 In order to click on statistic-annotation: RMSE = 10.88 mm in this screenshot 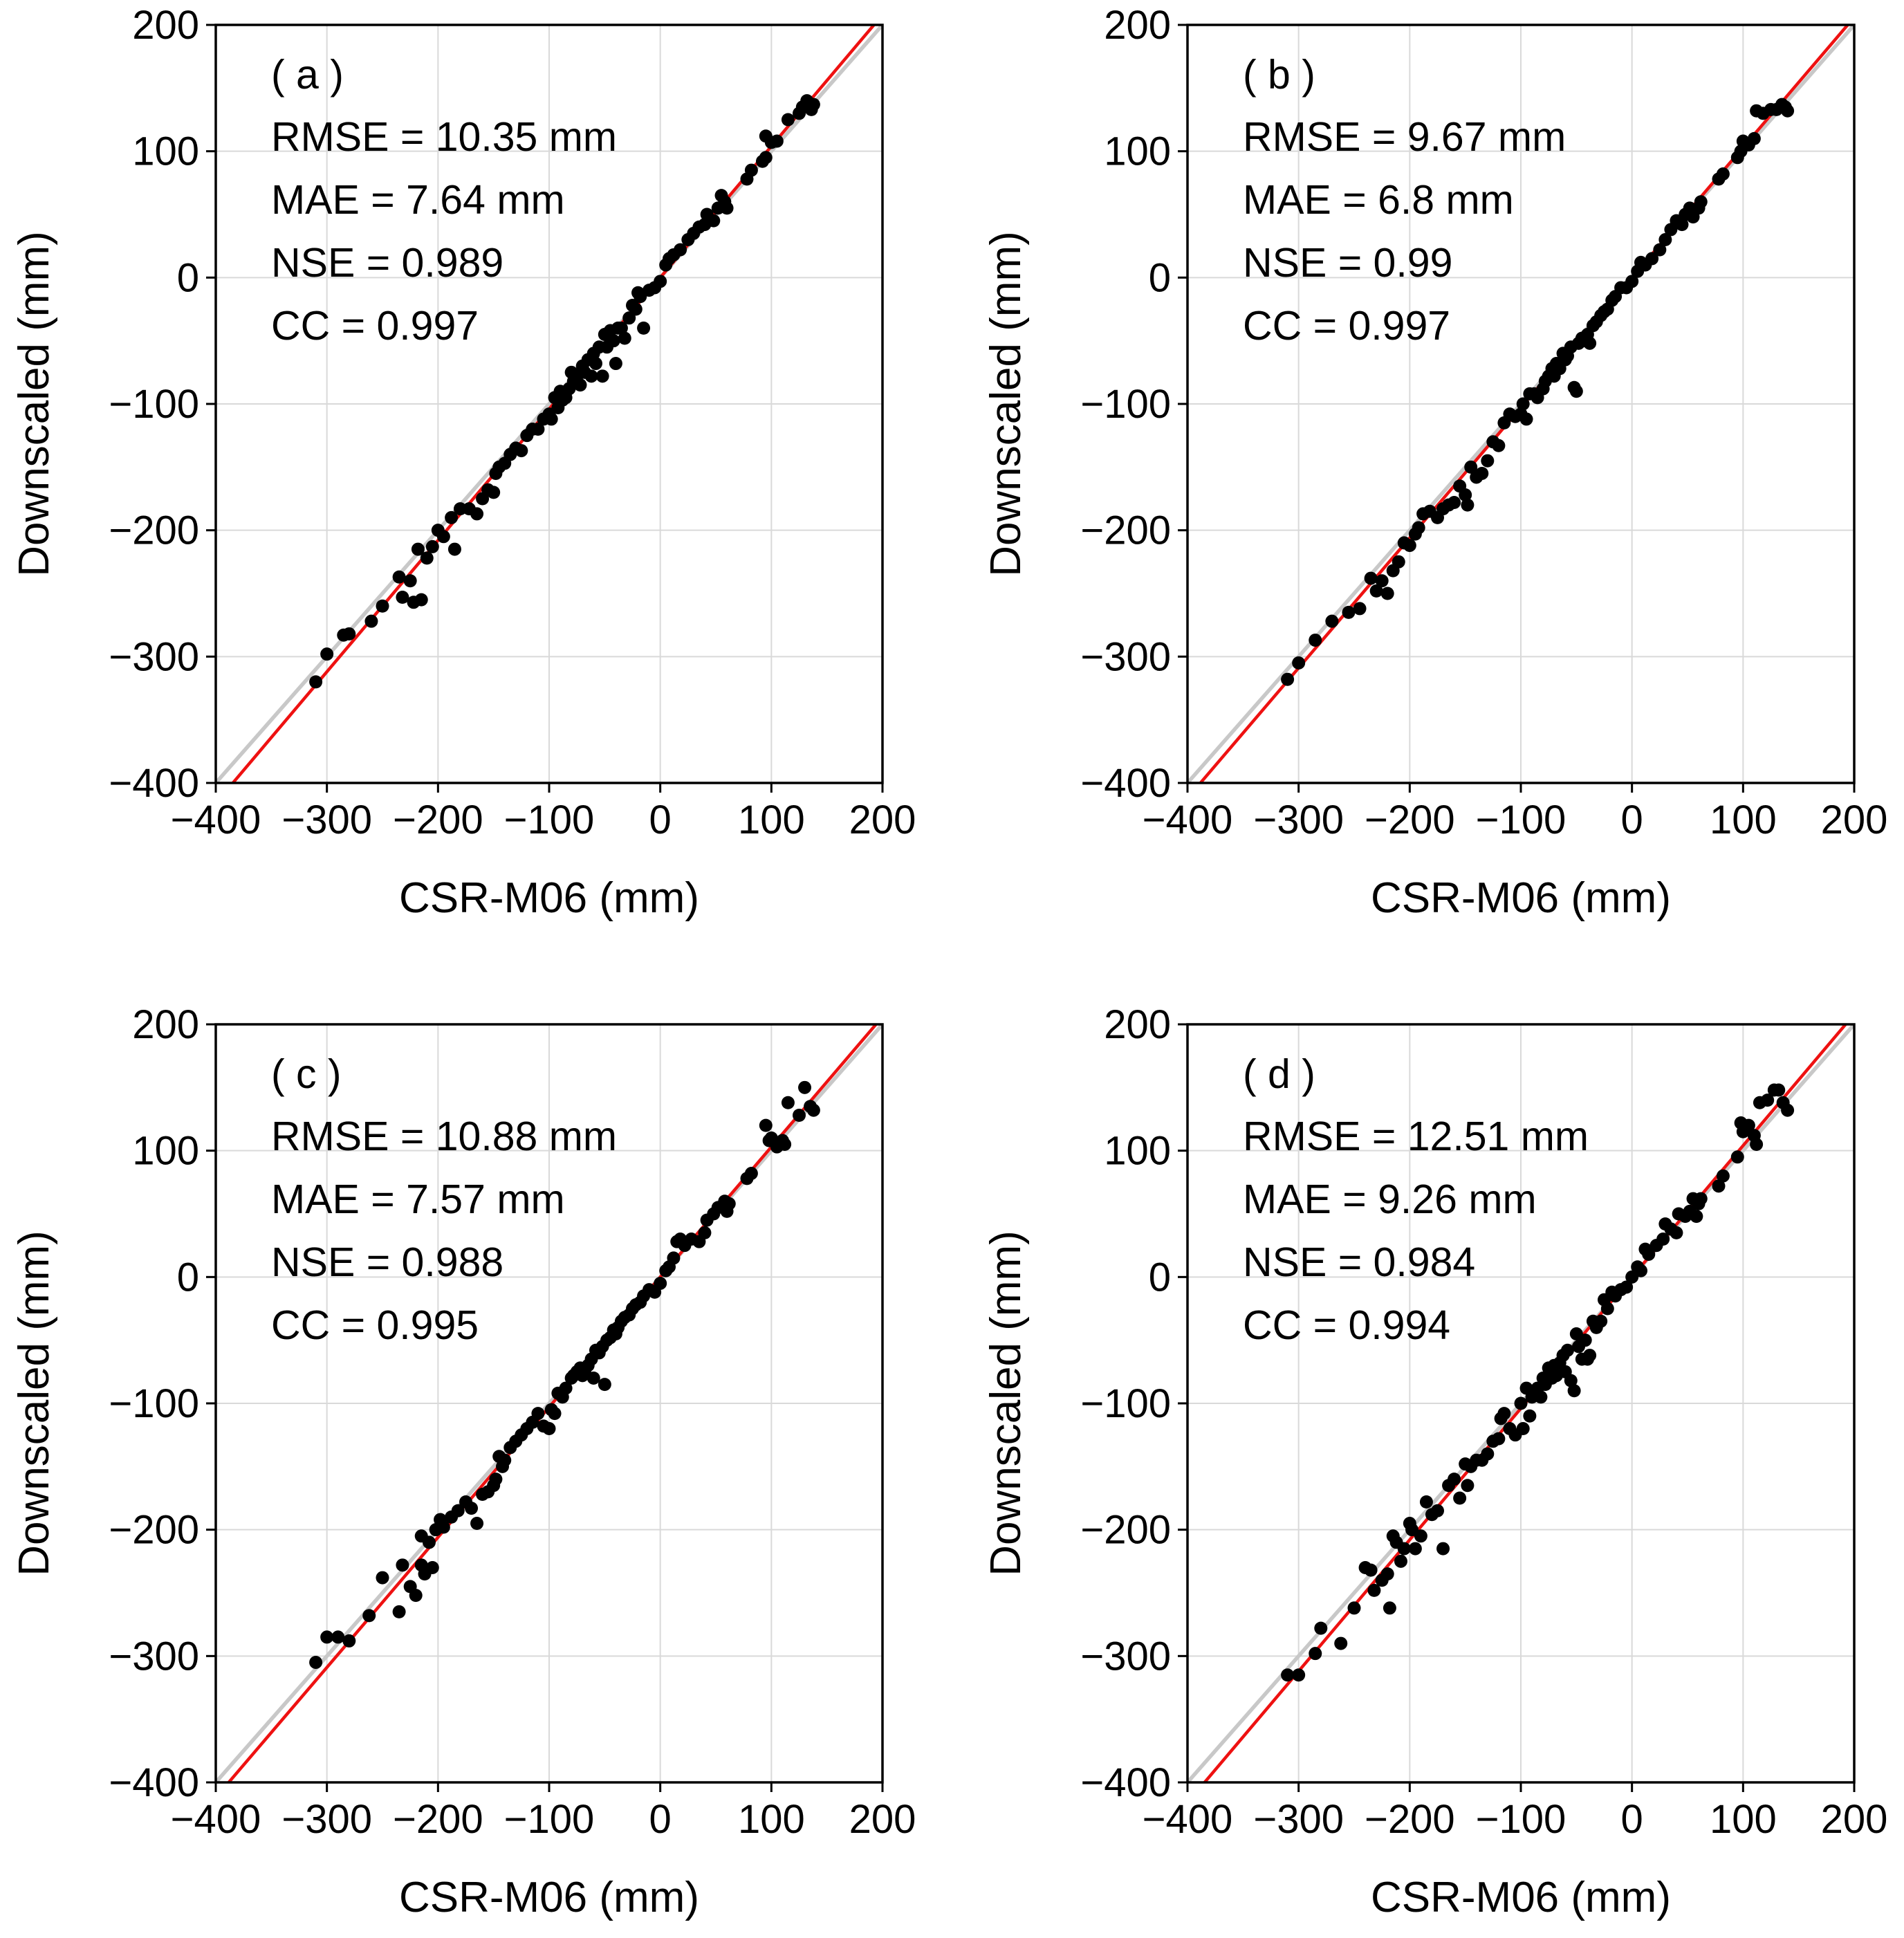, I will do `click(444, 1136)`.